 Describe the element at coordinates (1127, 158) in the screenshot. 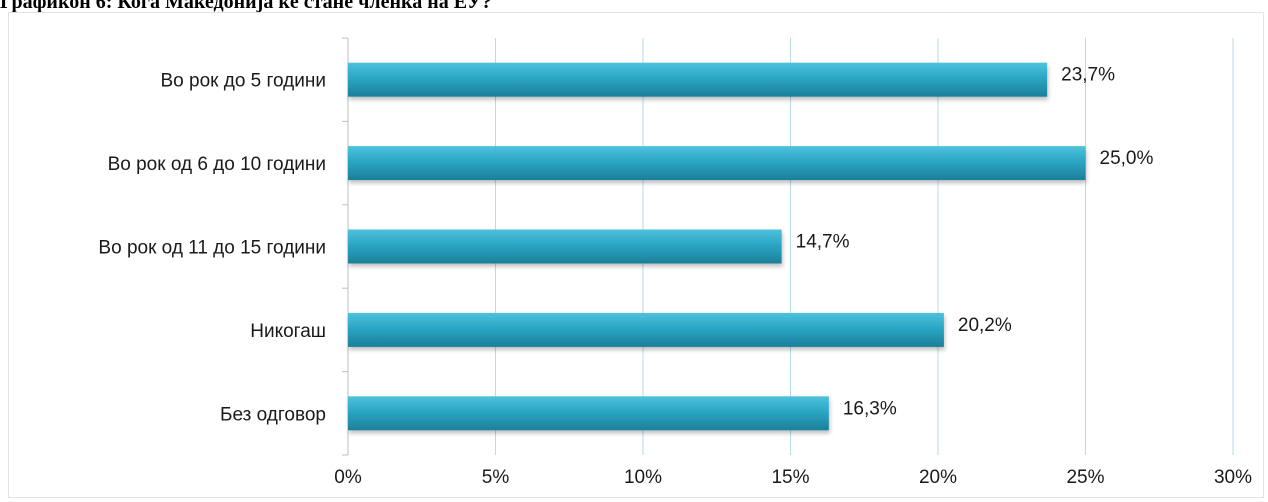

I see `data-label: 25,0%` at that location.